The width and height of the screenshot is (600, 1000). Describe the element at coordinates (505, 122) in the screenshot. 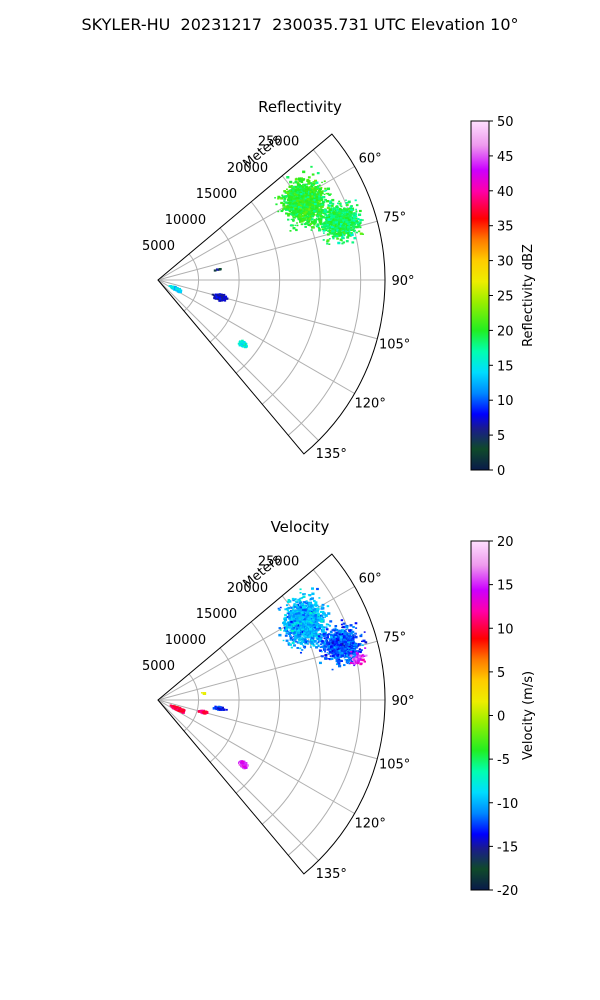

I see `colorbar-tick-label: 50` at that location.